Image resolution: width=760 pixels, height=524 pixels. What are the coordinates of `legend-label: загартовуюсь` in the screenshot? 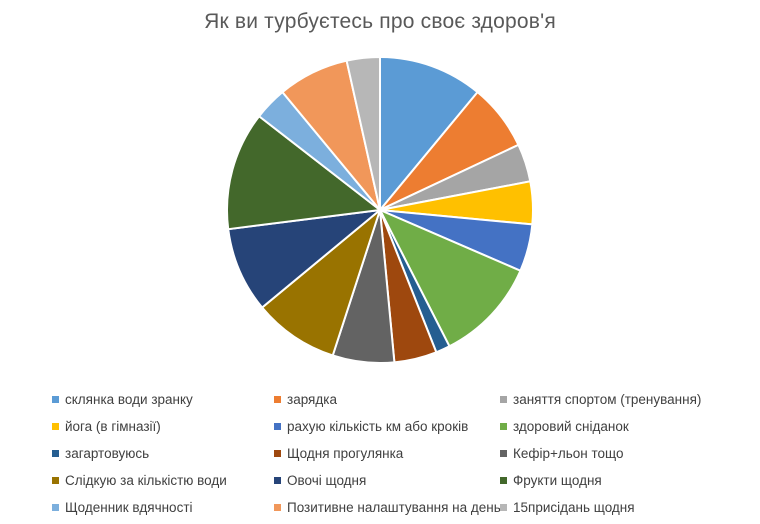 It's located at (107, 453).